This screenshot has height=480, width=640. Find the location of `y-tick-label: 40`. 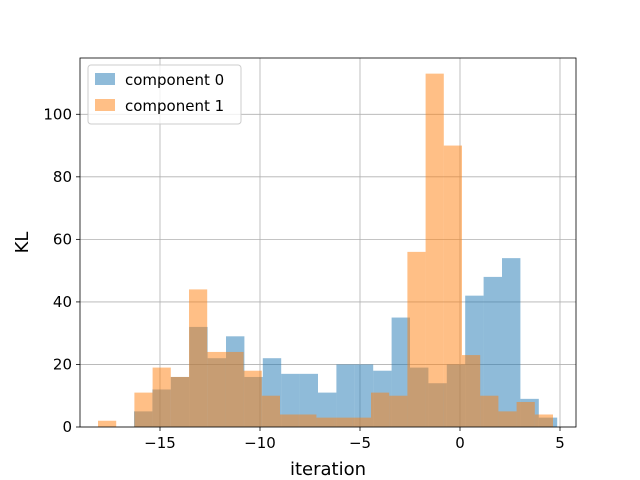

y-tick-label: 40 is located at coordinates (62, 302).